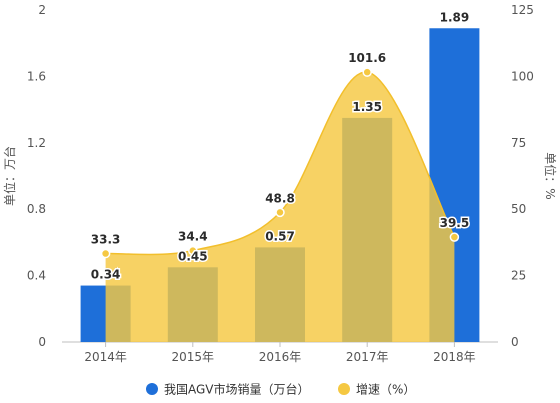  Describe the element at coordinates (550, 175) in the screenshot. I see `y-right-axis-label: 单位：%` at that location.